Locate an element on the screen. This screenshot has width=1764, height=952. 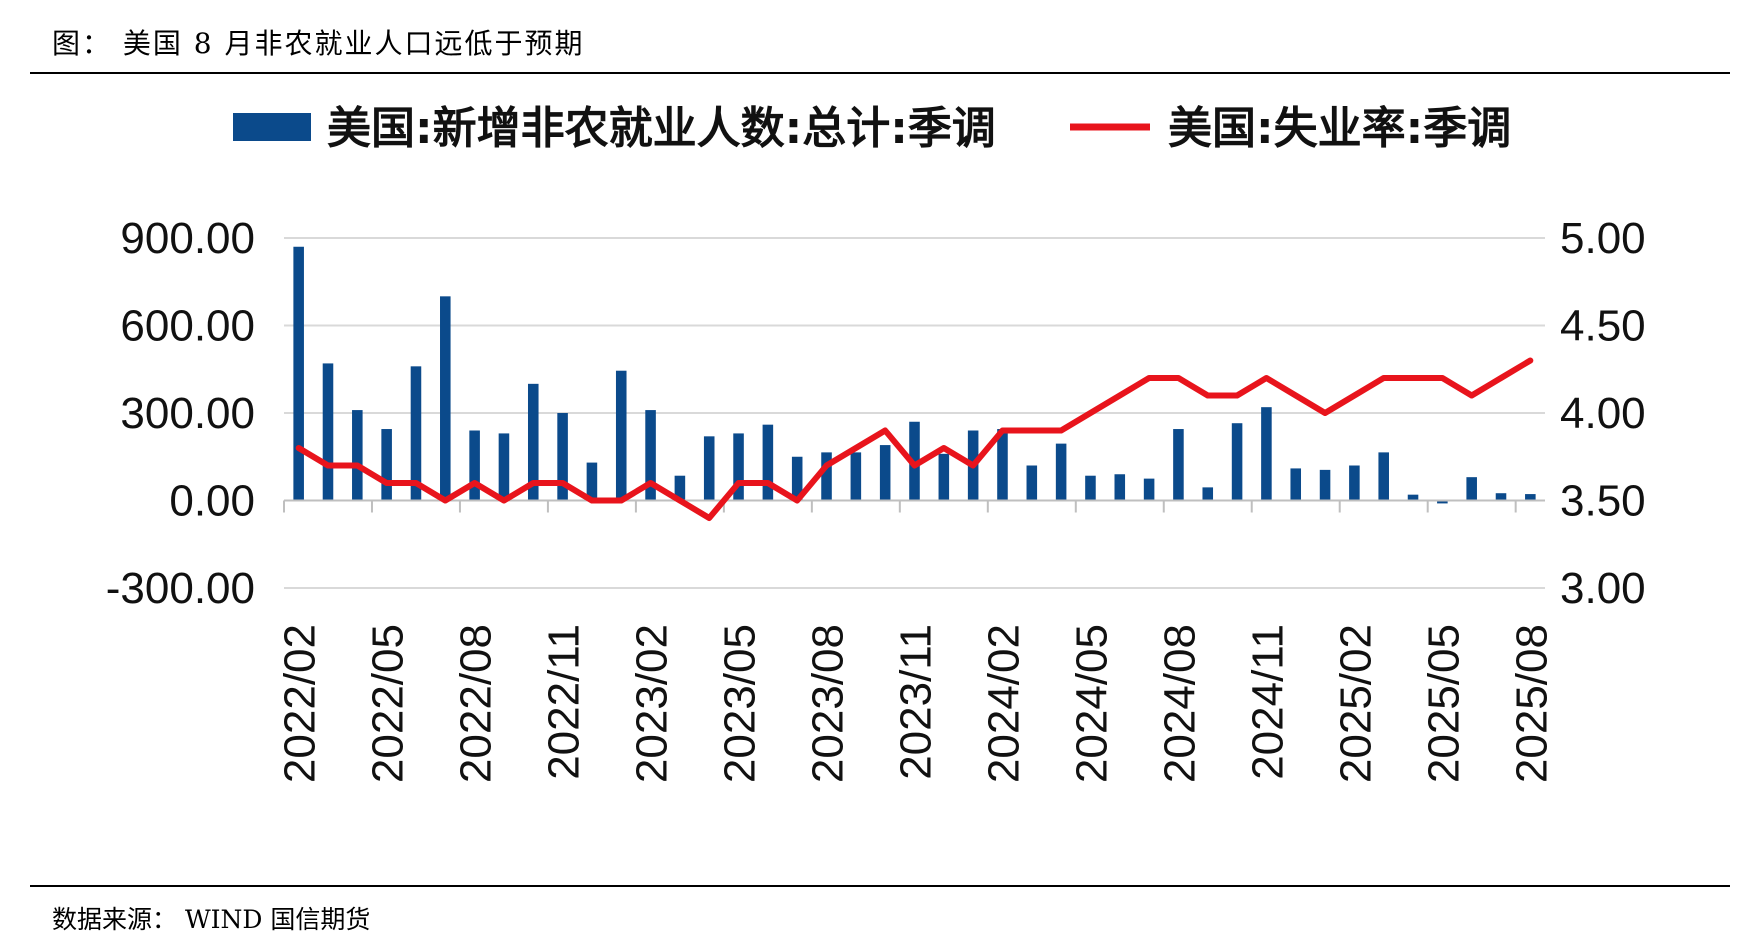
x-tick-label: 2024/05 is located at coordinates (1091, 703).